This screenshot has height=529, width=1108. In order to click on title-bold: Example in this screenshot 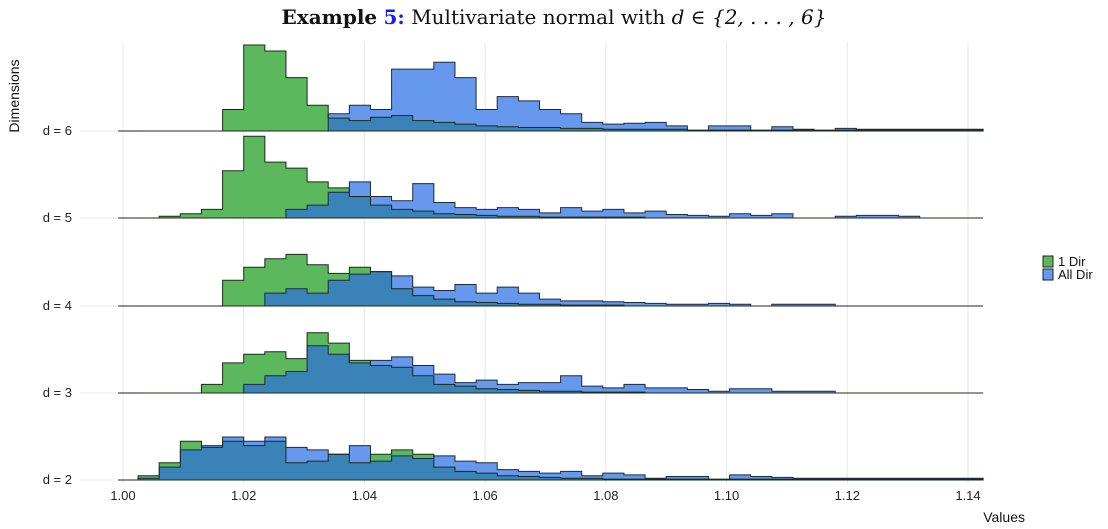, I will do `click(329, 17)`.